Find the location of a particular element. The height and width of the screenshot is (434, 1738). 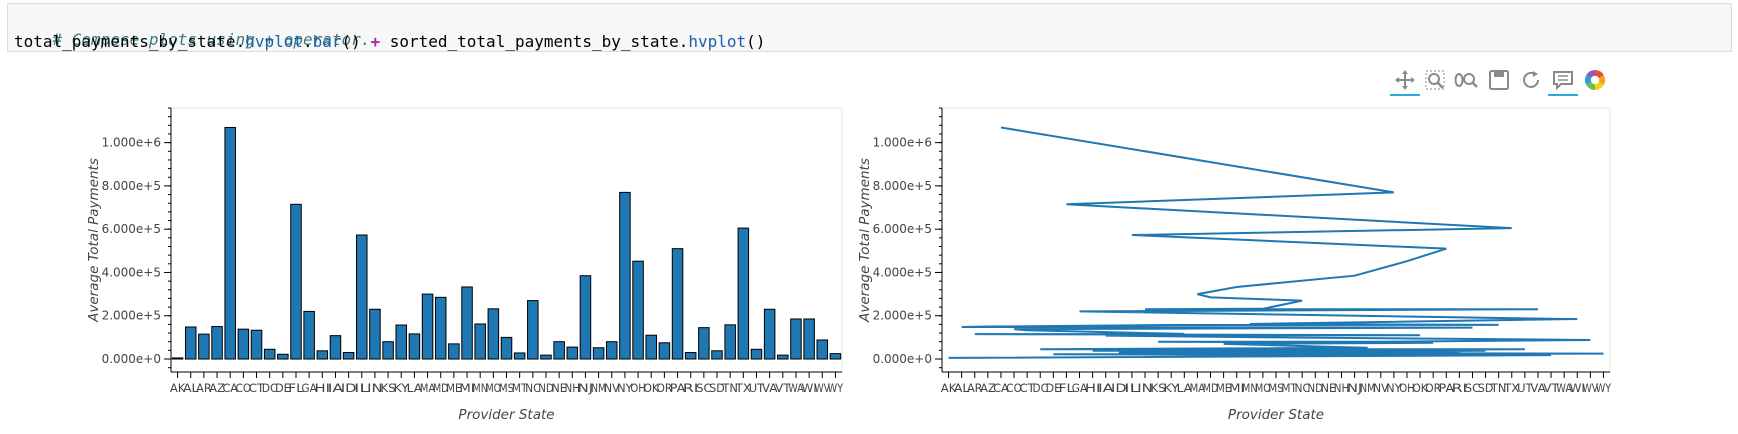

x-tick-label-OK: OK is located at coordinates (1420, 388).